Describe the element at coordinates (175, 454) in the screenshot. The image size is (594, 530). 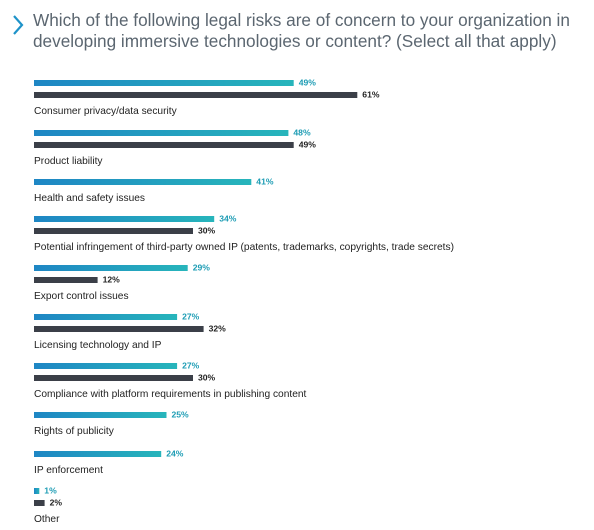
I see `data-label: 24%` at that location.